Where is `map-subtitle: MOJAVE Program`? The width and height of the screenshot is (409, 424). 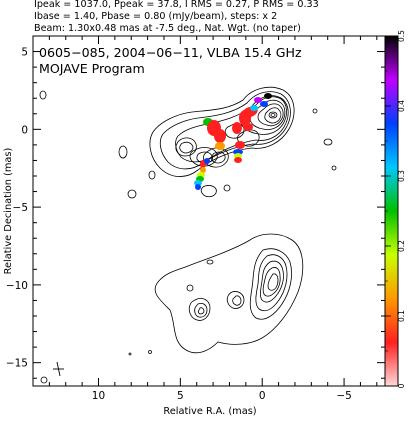
map-subtitle: MOJAVE Program is located at coordinates (92, 68).